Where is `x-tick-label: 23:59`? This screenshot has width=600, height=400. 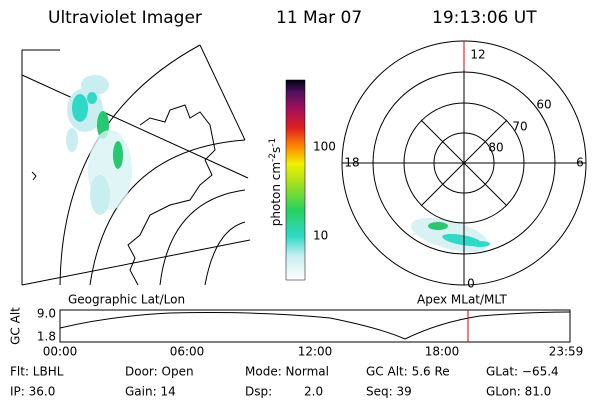 x-tick-label: 23:59 is located at coordinates (566, 352).